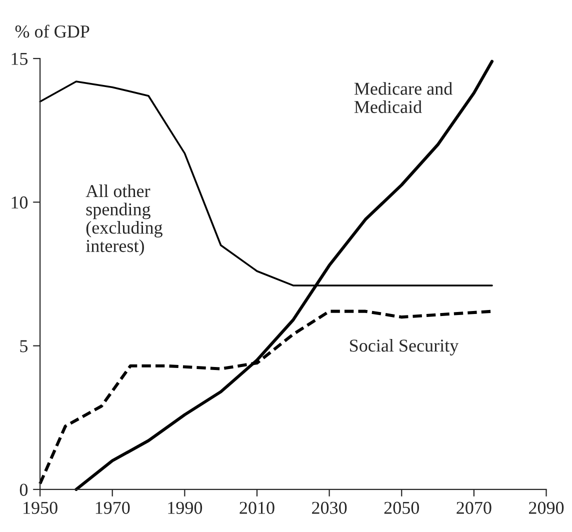 This screenshot has width=572, height=532. I want to click on y-axis-title: % of GDP, so click(52, 31).